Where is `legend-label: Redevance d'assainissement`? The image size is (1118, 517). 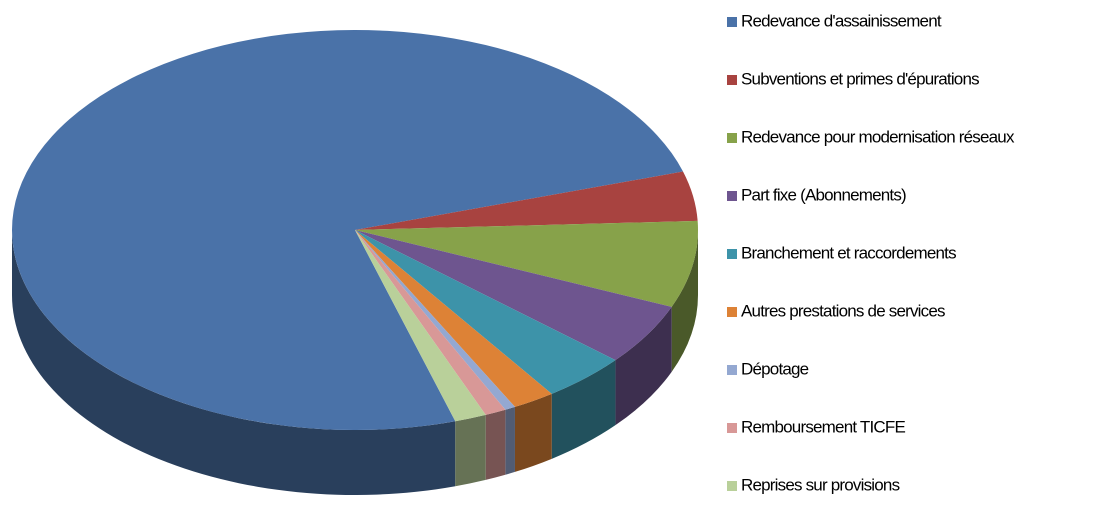
legend-label: Redevance d'assainissement is located at coordinates (841, 20).